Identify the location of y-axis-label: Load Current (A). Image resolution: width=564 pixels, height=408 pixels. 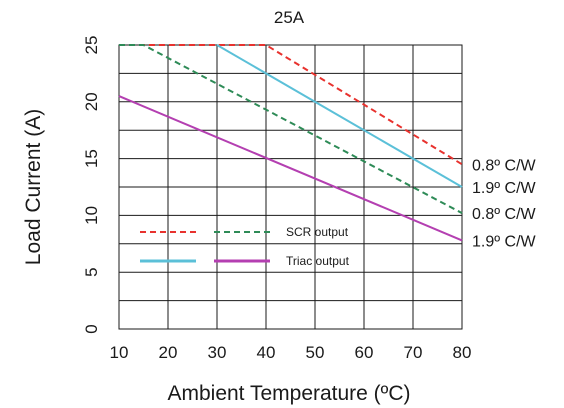
(33, 187).